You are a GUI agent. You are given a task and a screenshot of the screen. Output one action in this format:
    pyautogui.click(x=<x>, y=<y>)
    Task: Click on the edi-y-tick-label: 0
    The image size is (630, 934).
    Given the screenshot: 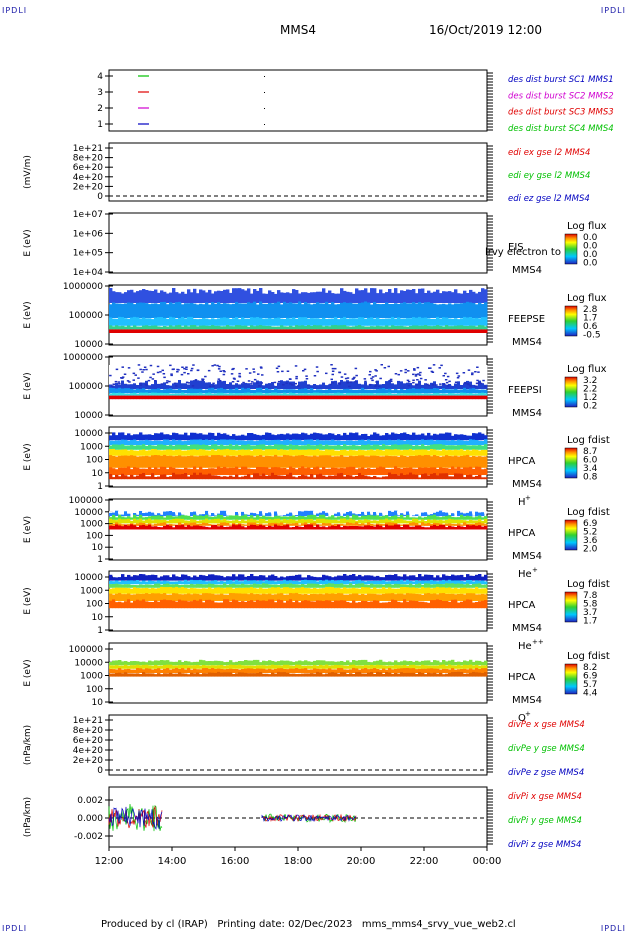 What is the action you would take?
    pyautogui.click(x=100, y=197)
    